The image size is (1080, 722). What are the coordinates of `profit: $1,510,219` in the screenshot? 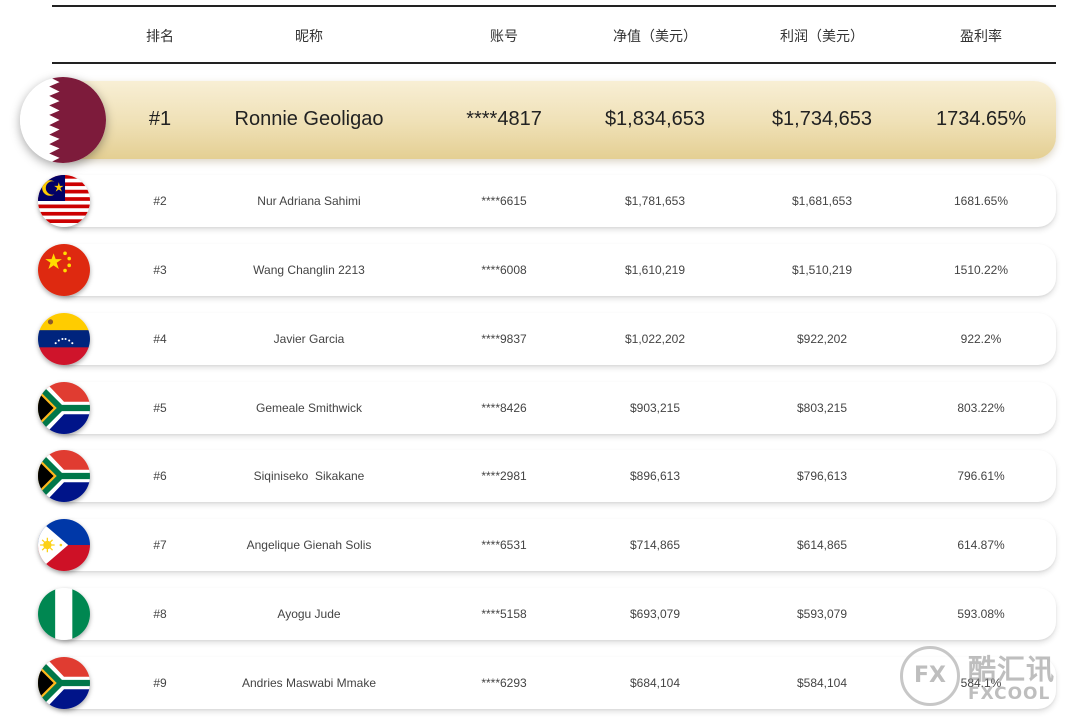 It's located at (822, 270).